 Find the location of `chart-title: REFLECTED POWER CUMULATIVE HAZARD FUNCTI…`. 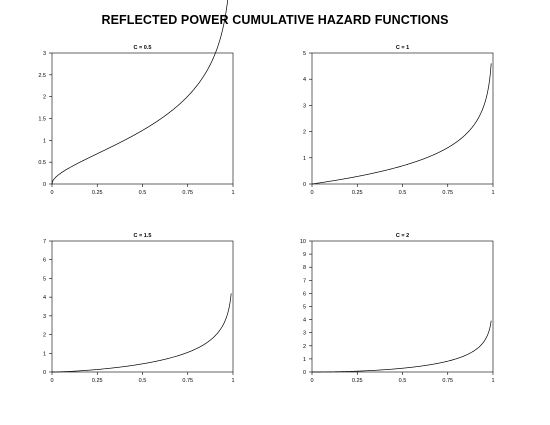

chart-title: REFLECTED POWER CUMULATIVE HAZARD FUNCTI… is located at coordinates (275, 20).